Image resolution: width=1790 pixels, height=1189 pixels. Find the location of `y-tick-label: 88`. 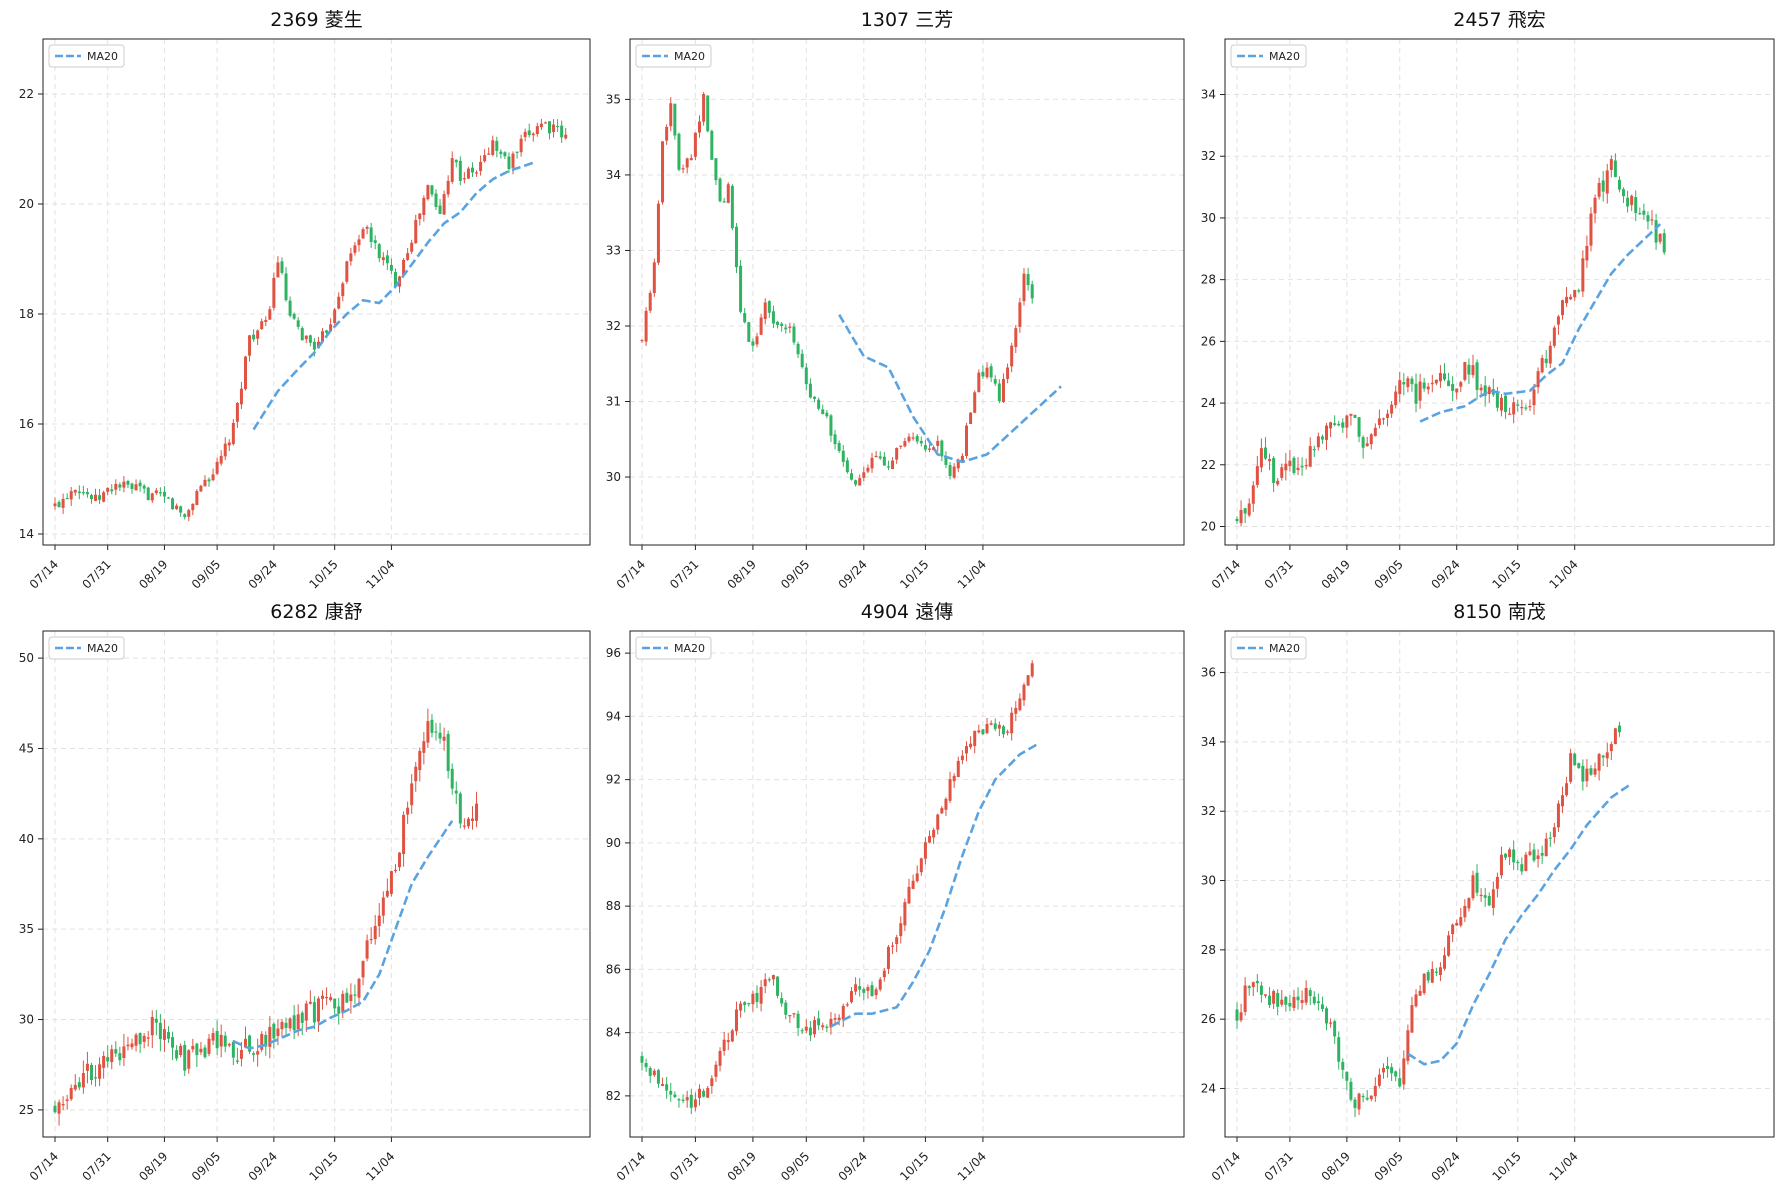

y-tick-label: 88 is located at coordinates (613, 906).